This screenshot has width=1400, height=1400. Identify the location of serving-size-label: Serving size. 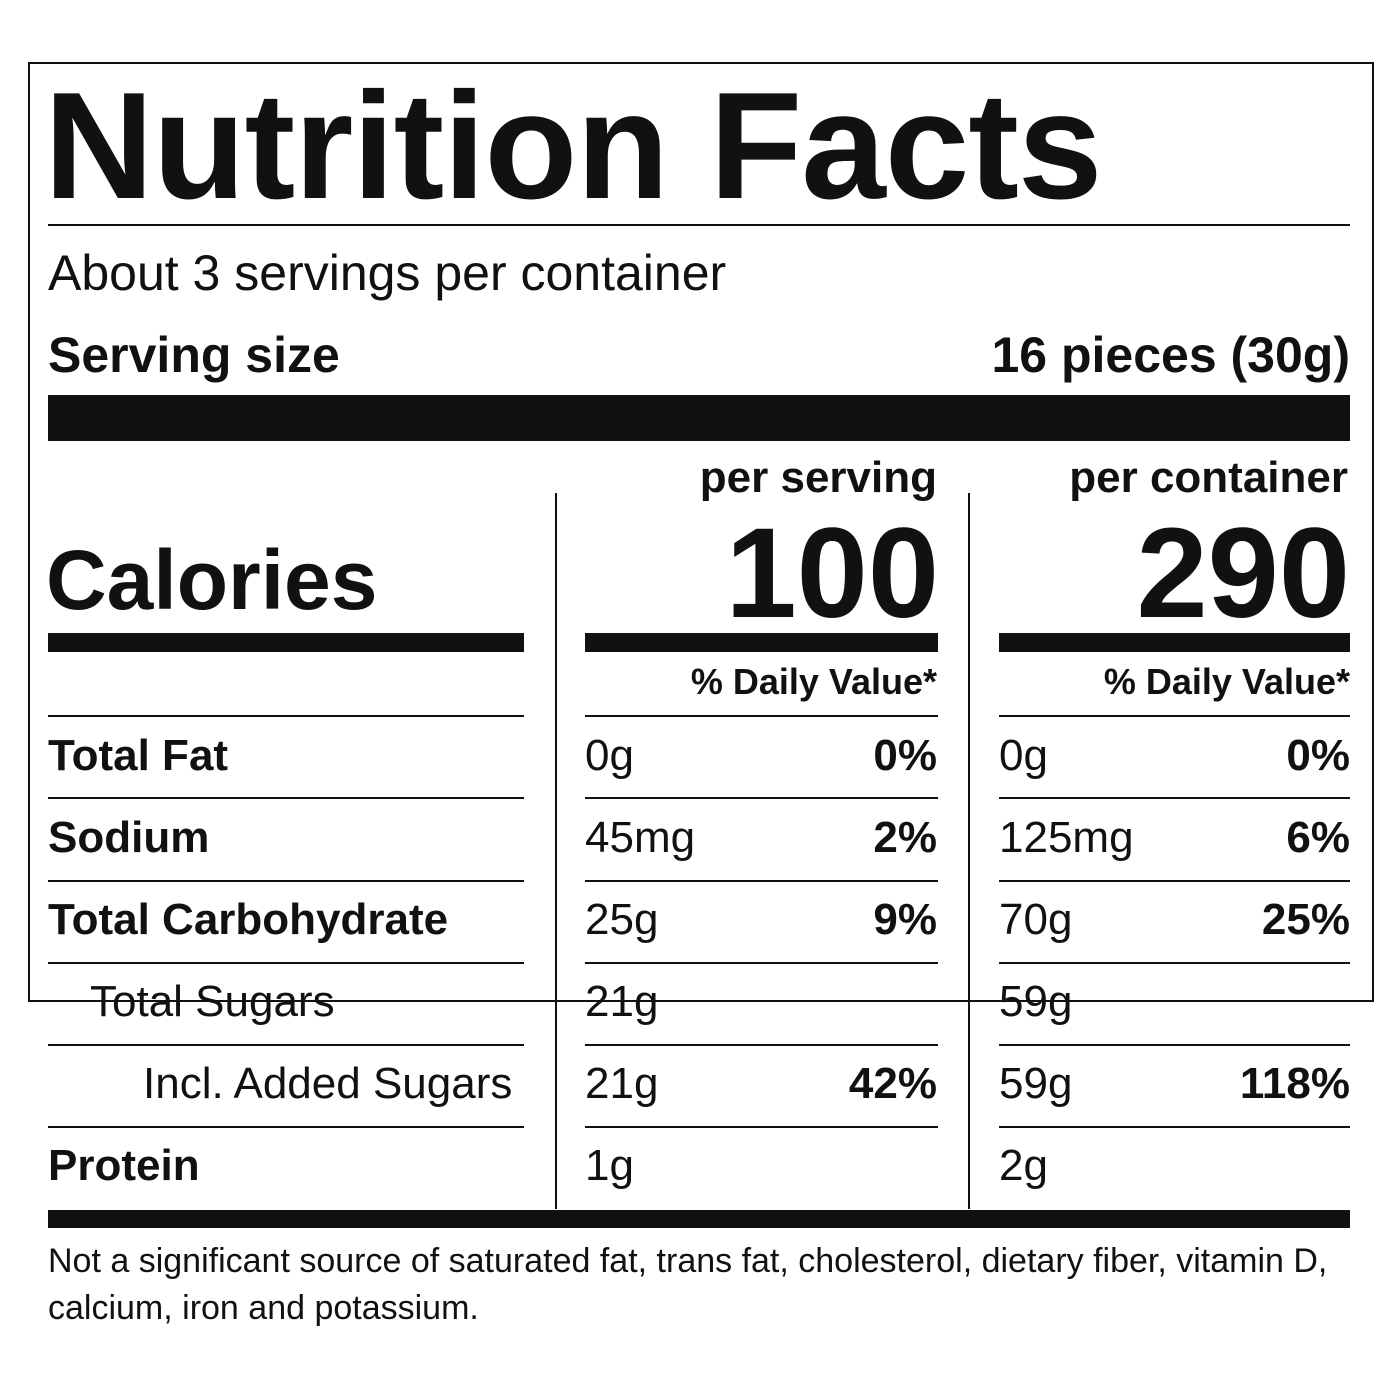
(194, 355).